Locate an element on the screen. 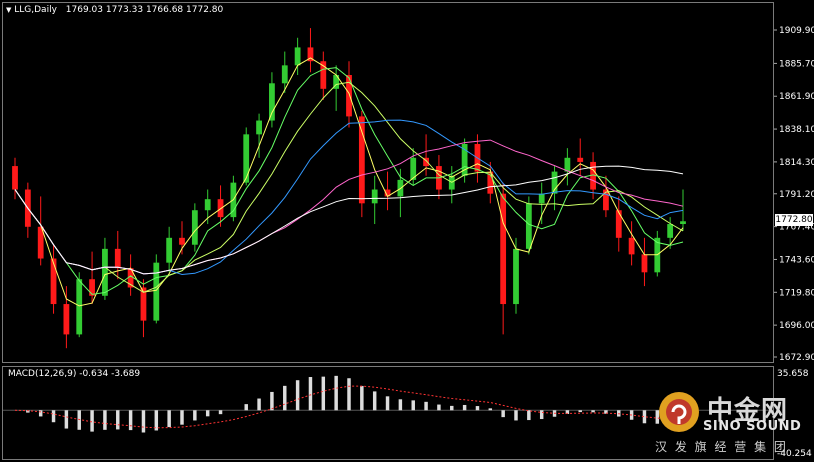 The width and height of the screenshot is (814, 462). watermark-chinese: 中金网 is located at coordinates (748, 411).